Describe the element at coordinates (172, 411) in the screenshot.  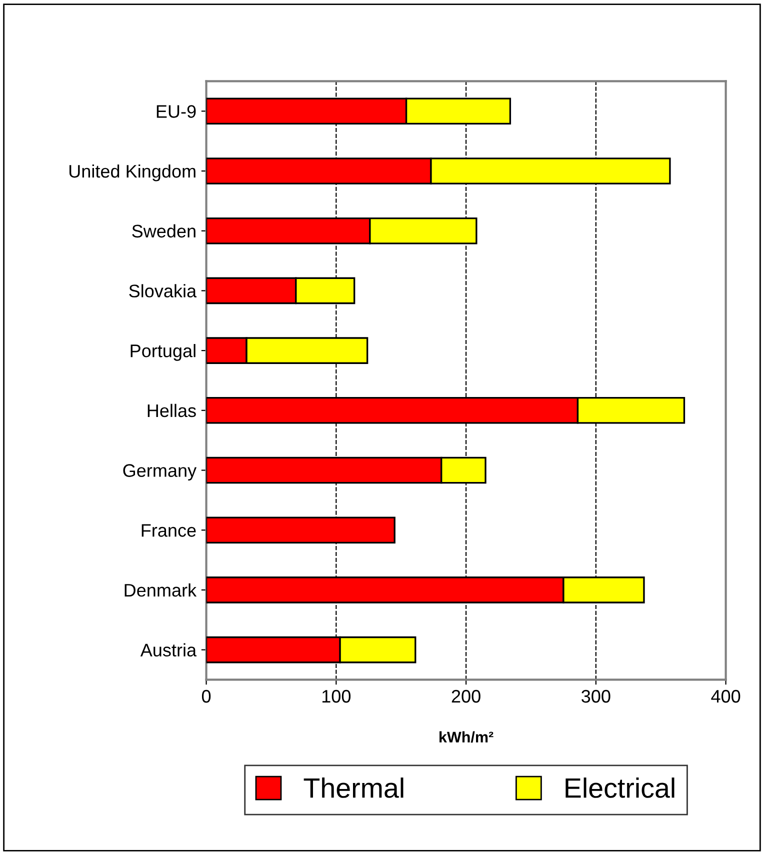
I see `y-tick-label: Hellas` at that location.